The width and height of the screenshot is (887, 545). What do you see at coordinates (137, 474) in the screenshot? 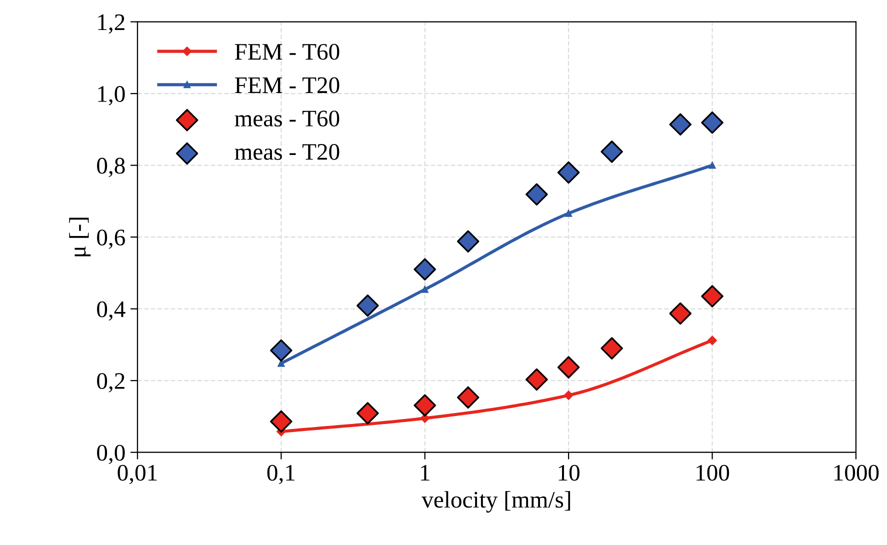
I see `x-tick-label: 0,01` at bounding box center [137, 474].